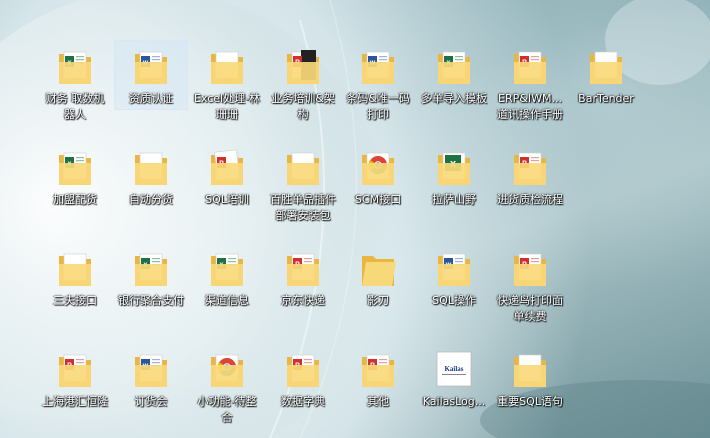  I want to click on desktop-icon-0: x 财务 取数机器人, so click(75, 82).